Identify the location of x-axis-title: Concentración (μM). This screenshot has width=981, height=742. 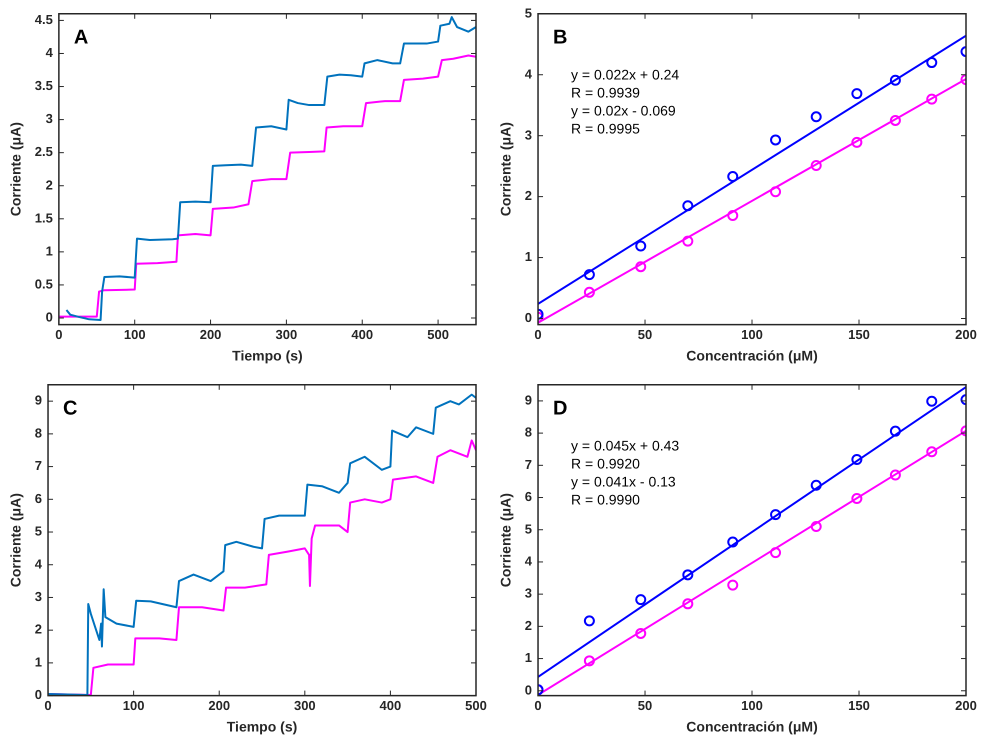
(752, 355).